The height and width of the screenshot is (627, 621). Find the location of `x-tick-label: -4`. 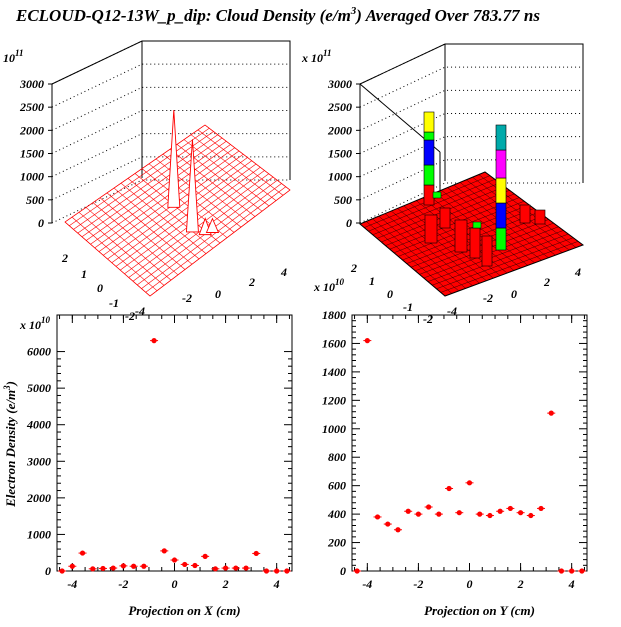

x-tick-label: -4 is located at coordinates (367, 584).